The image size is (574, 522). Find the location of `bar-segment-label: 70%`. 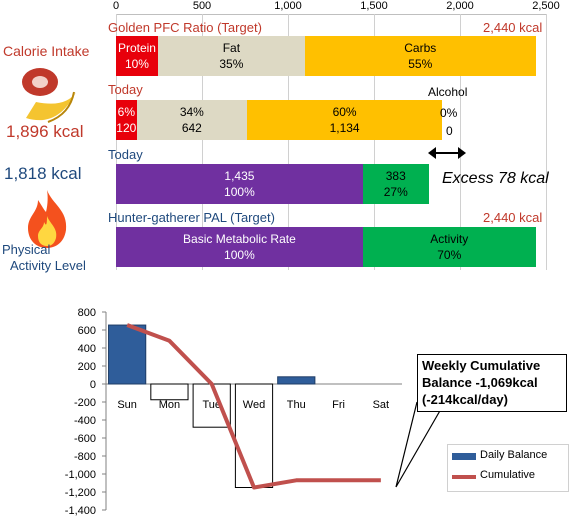

bar-segment-label: 70% is located at coordinates (449, 255).